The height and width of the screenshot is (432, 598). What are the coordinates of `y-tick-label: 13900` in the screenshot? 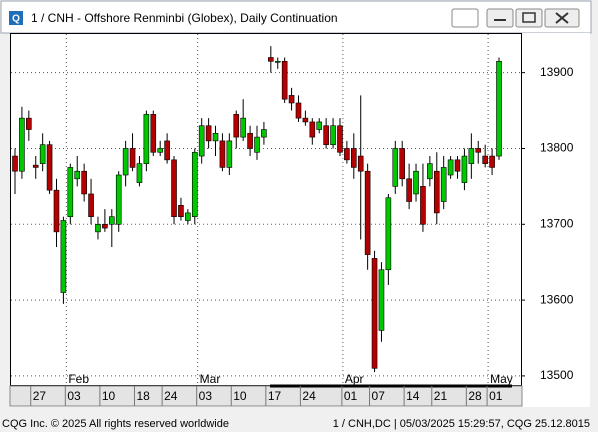 It's located at (557, 72).